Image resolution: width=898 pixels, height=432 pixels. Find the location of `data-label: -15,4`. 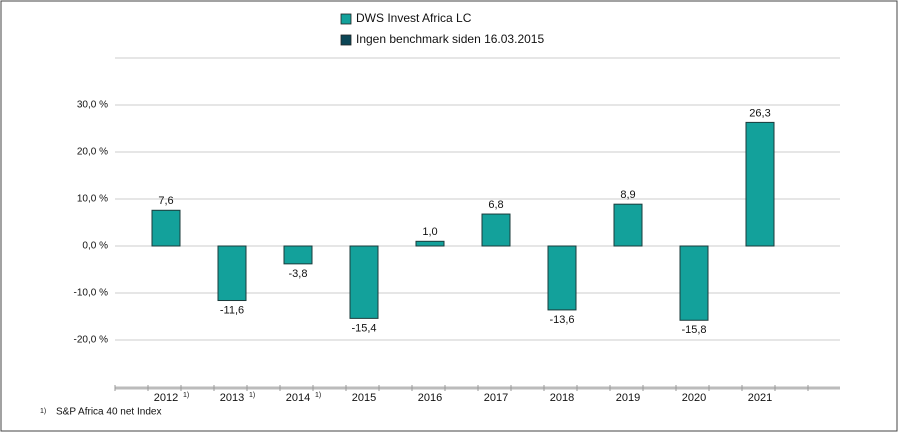

data-label: -15,4 is located at coordinates (363, 328).